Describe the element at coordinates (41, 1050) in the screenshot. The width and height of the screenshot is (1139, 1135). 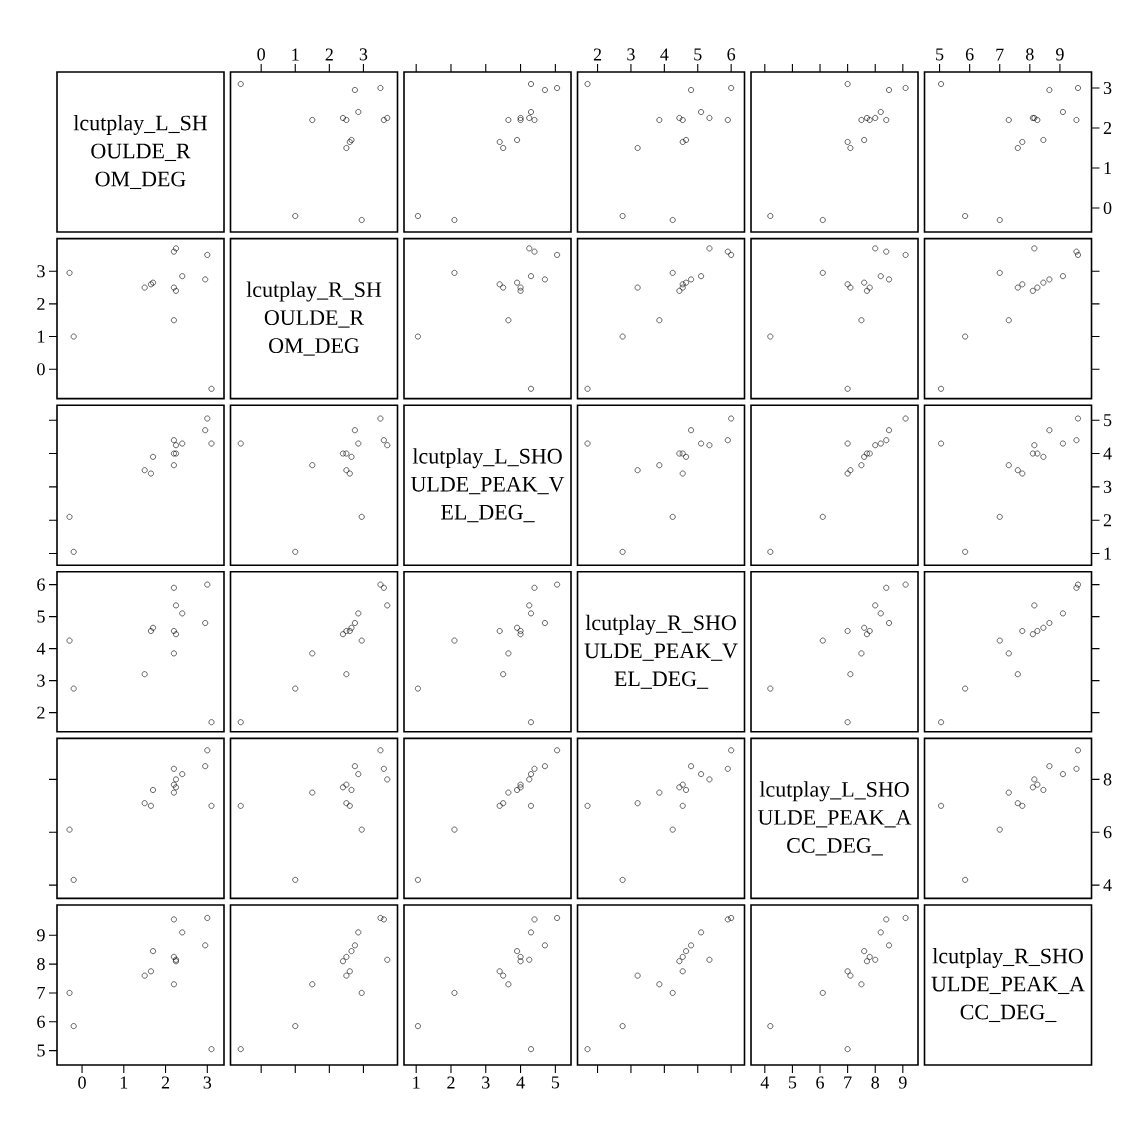
I see `y-tick-label: 5` at that location.